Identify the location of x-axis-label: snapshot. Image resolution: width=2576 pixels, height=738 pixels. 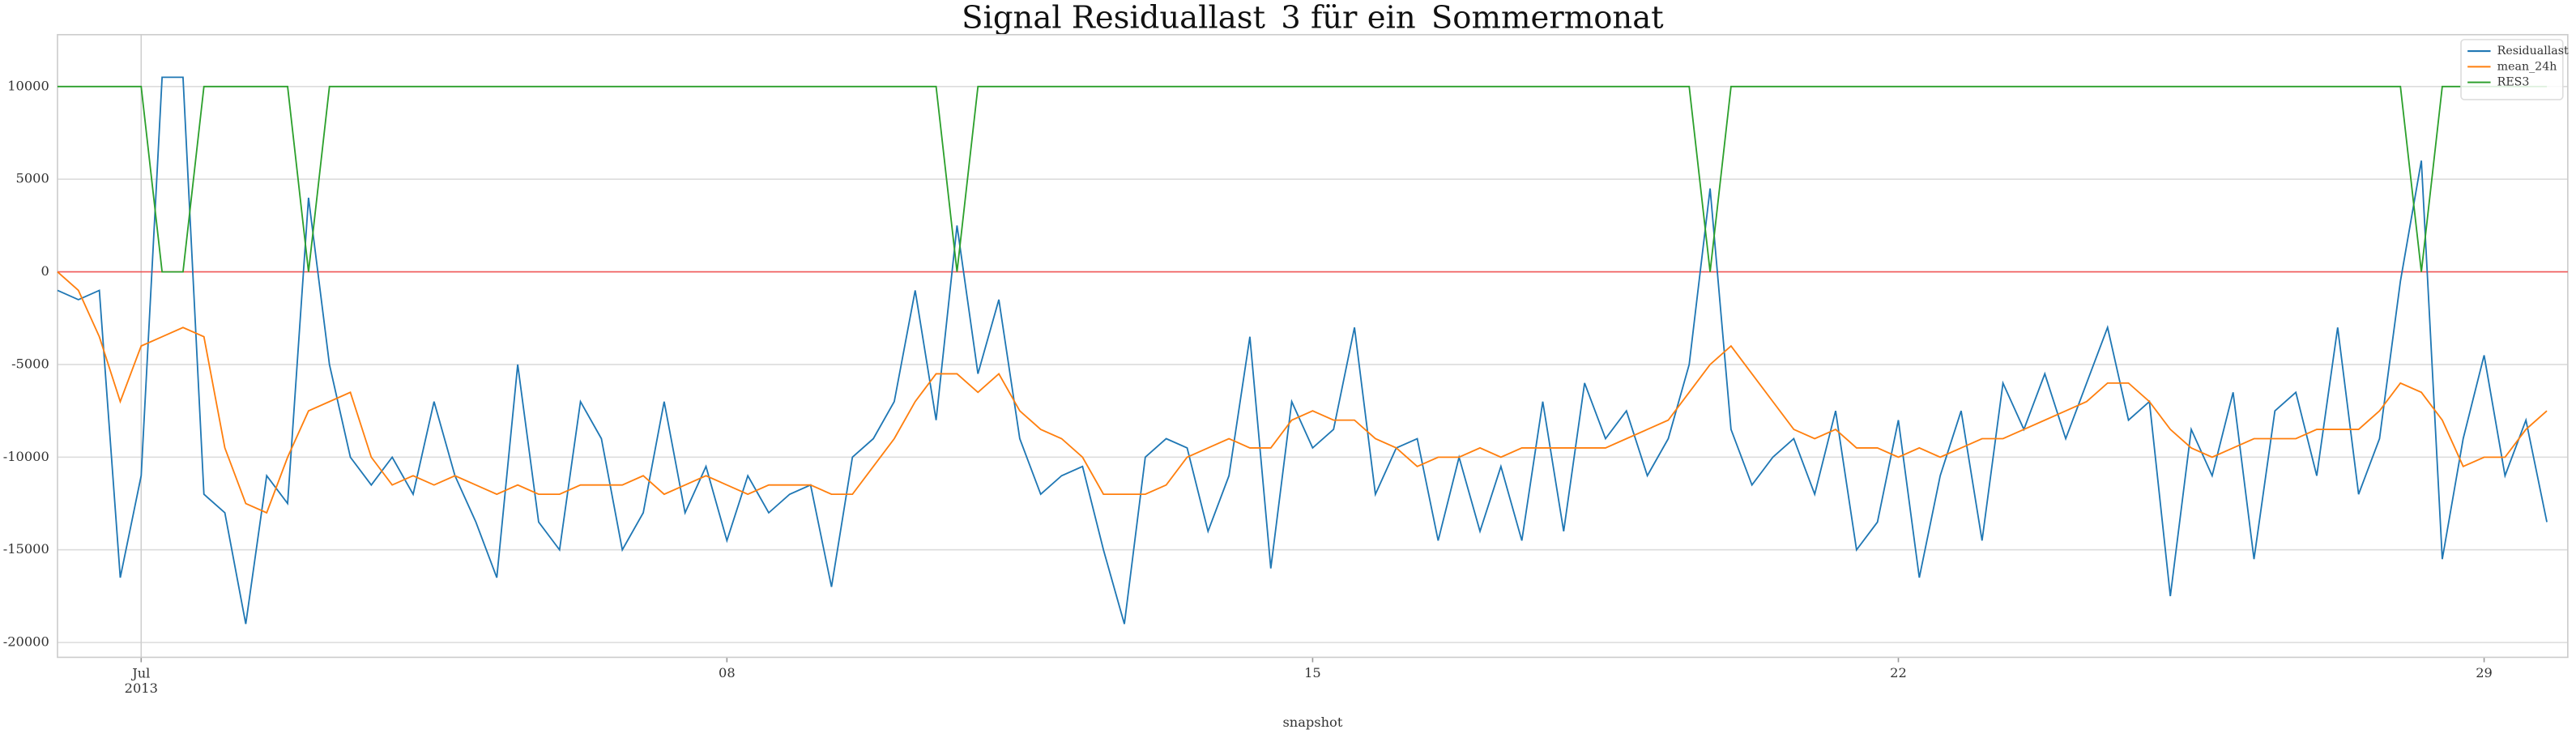
(1312, 722).